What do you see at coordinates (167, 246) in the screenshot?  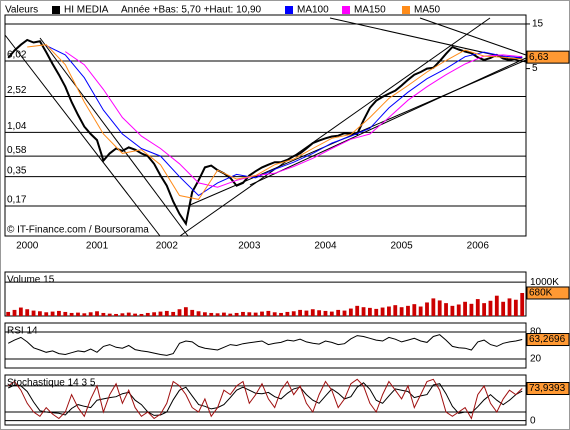 I see `x-tick-label: 2002` at bounding box center [167, 246].